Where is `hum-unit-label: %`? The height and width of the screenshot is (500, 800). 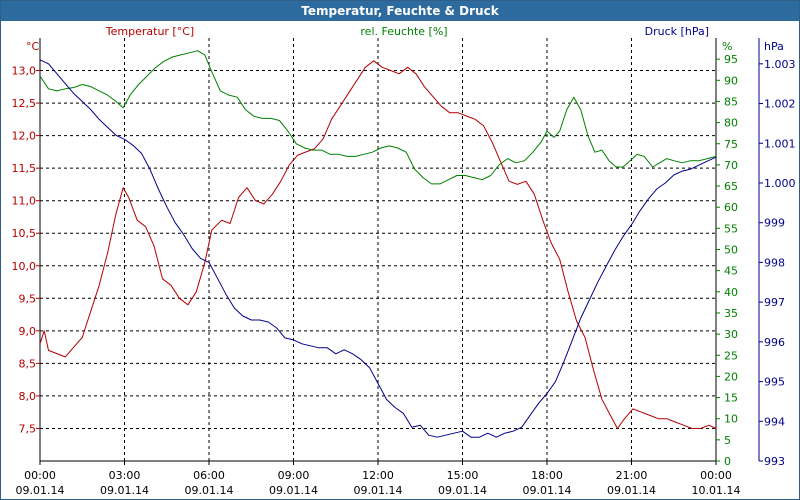
hum-unit-label: % is located at coordinates (727, 46).